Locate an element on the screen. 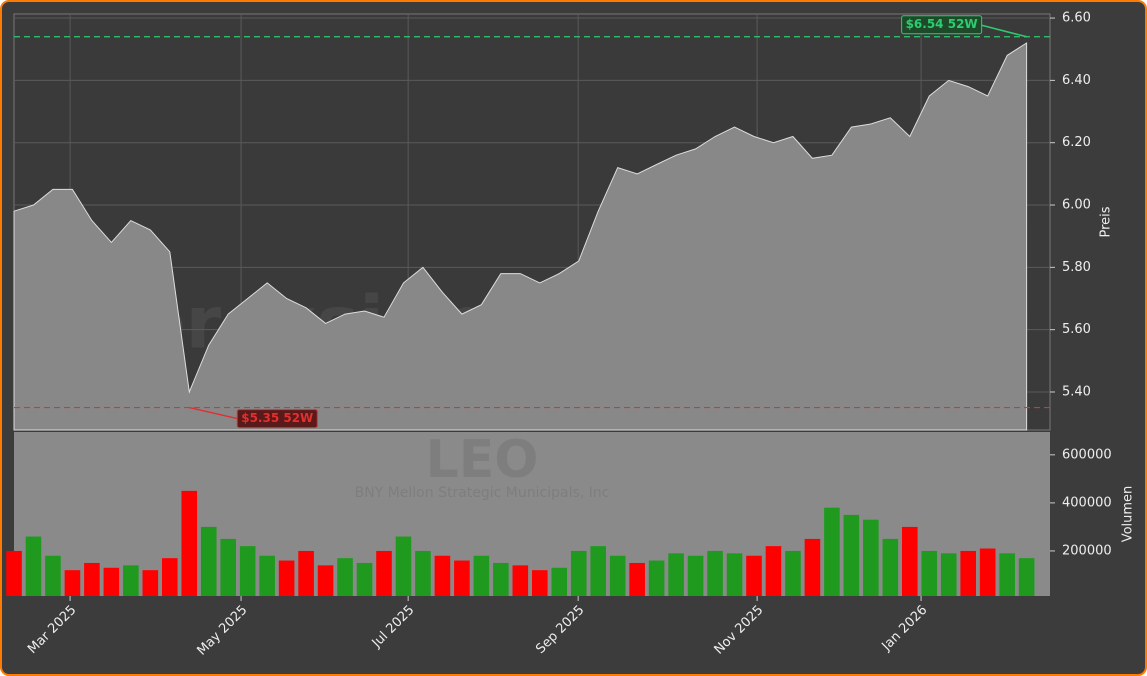  y-axis-label: Preis is located at coordinates (1106, 221).